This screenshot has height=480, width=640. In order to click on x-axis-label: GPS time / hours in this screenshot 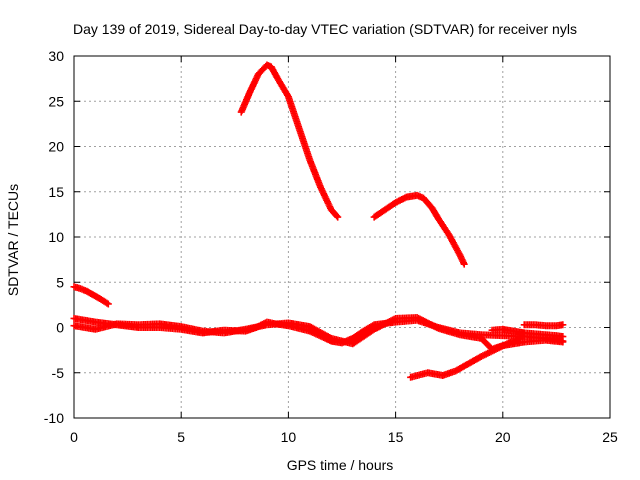, I will do `click(340, 465)`.